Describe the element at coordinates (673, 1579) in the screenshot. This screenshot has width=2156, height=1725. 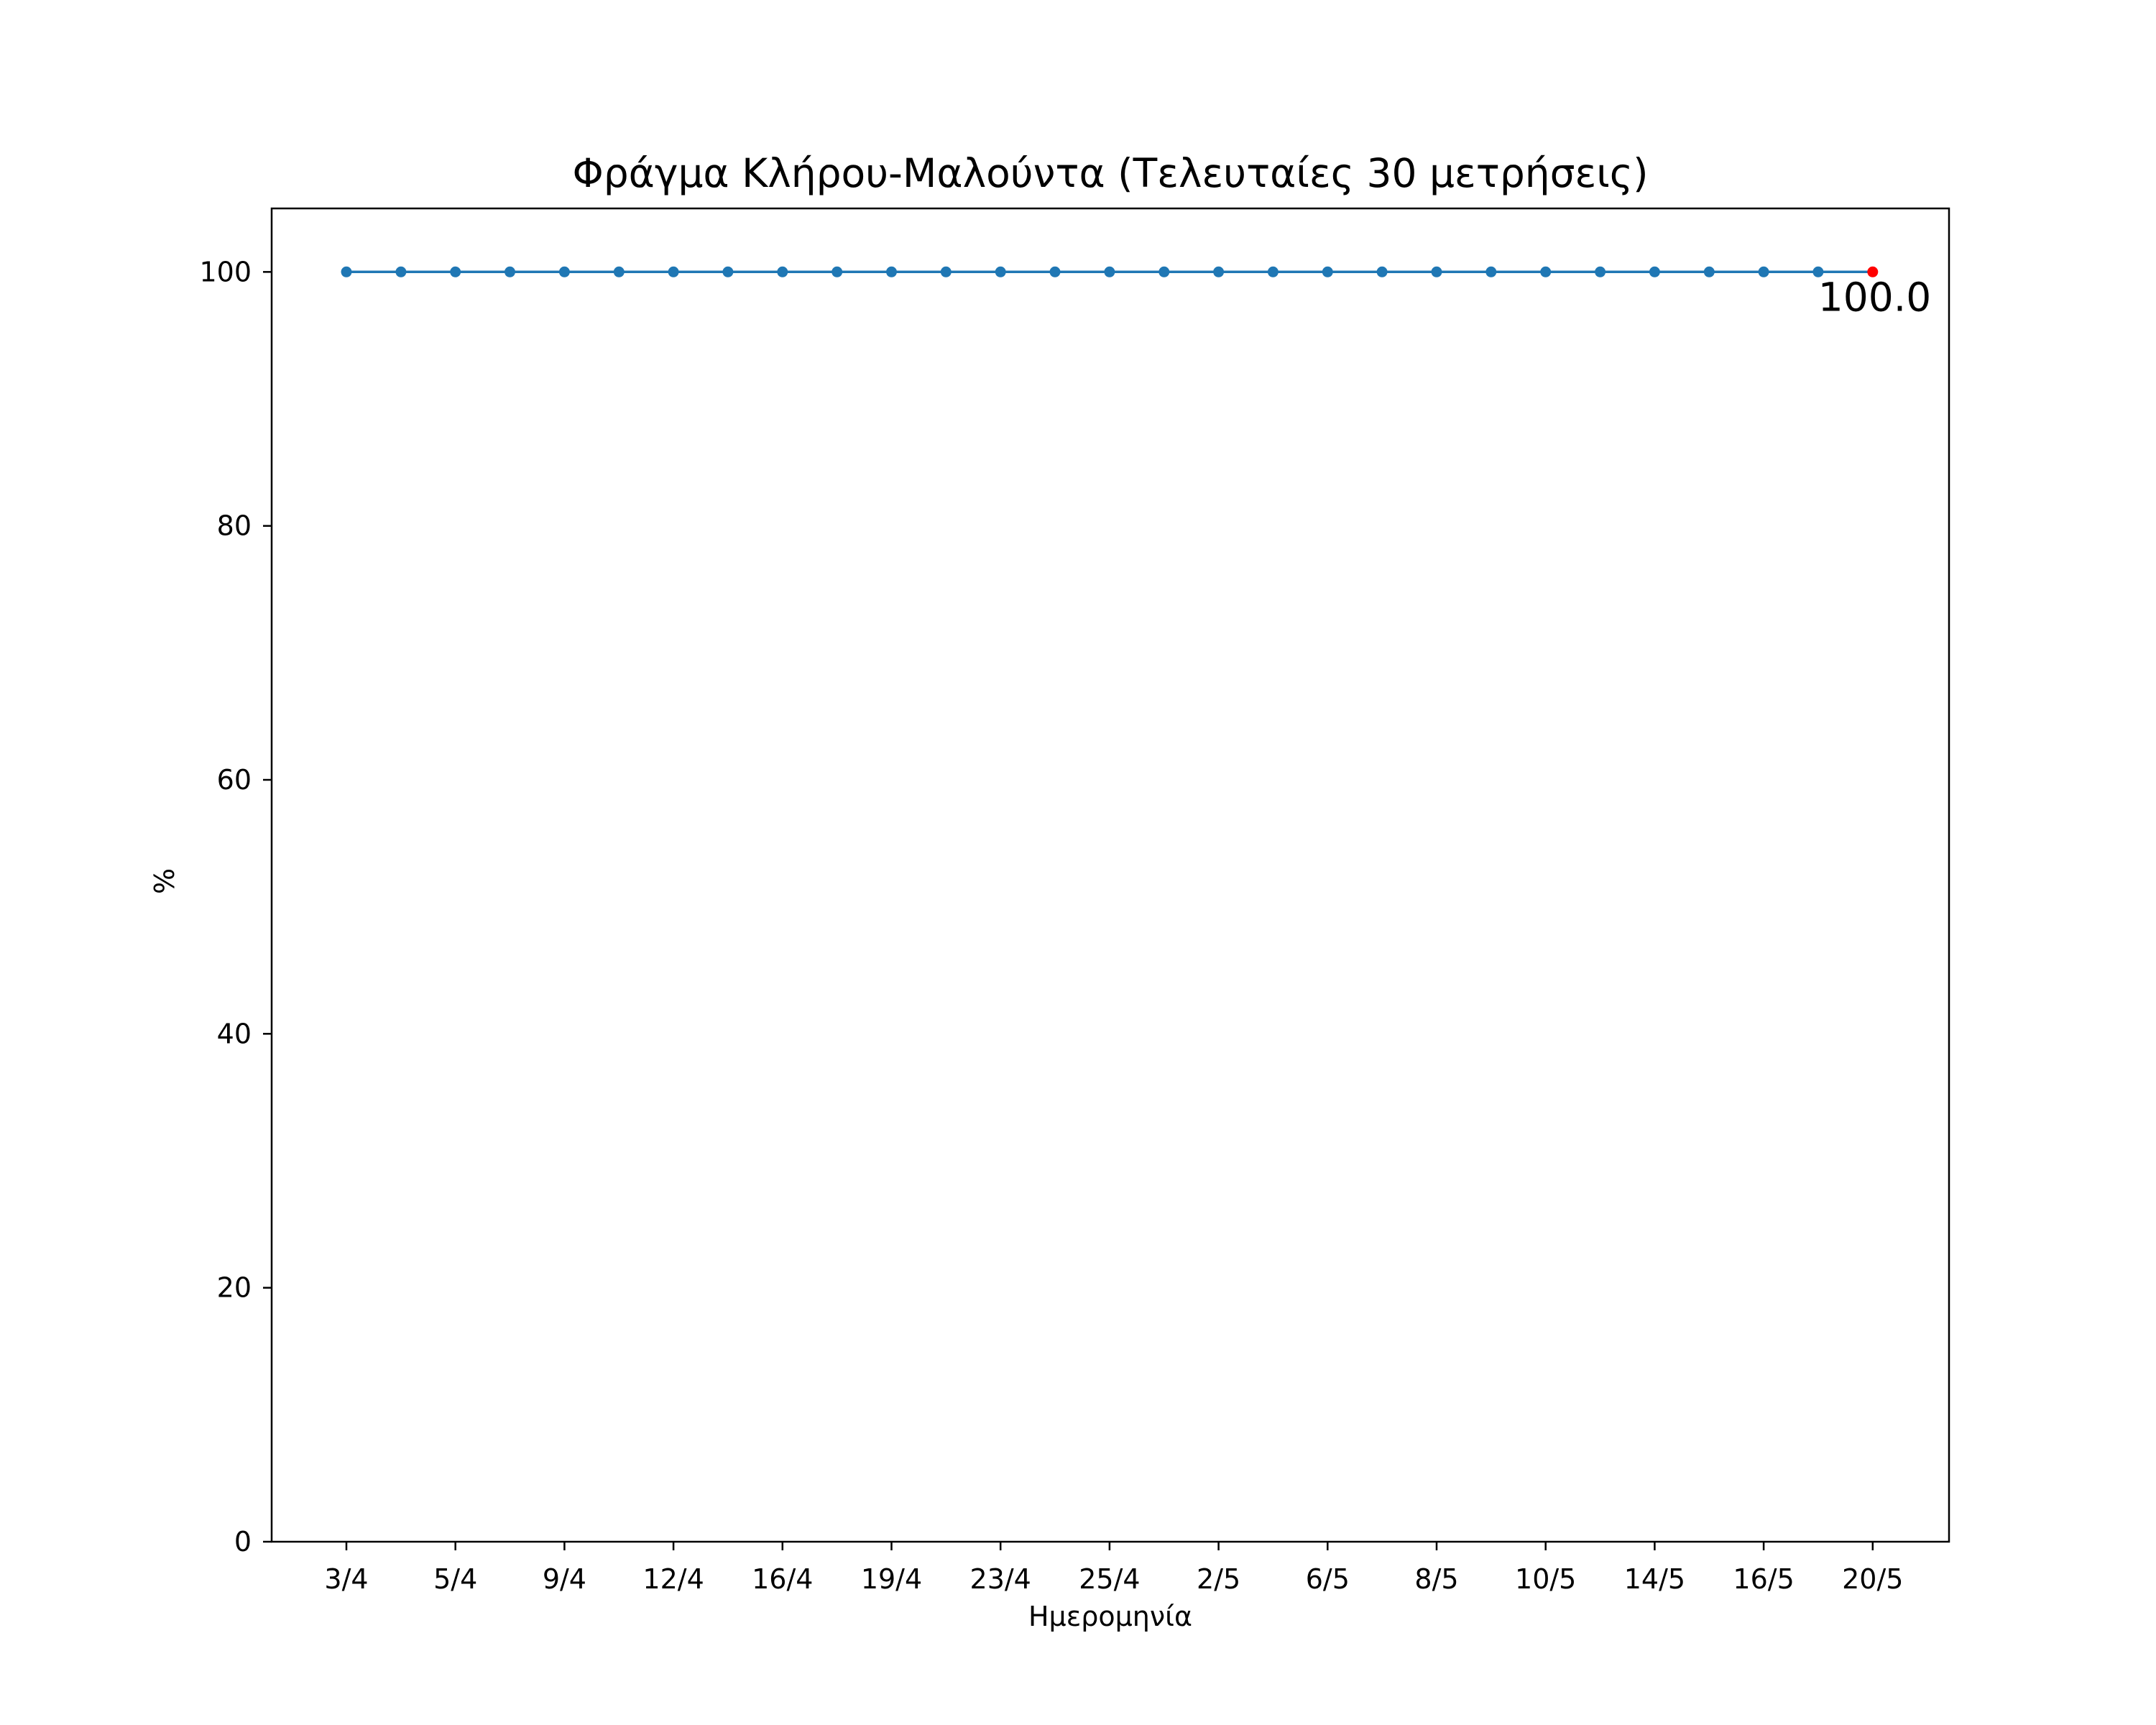
I see `x-tick-label: 12/4` at that location.